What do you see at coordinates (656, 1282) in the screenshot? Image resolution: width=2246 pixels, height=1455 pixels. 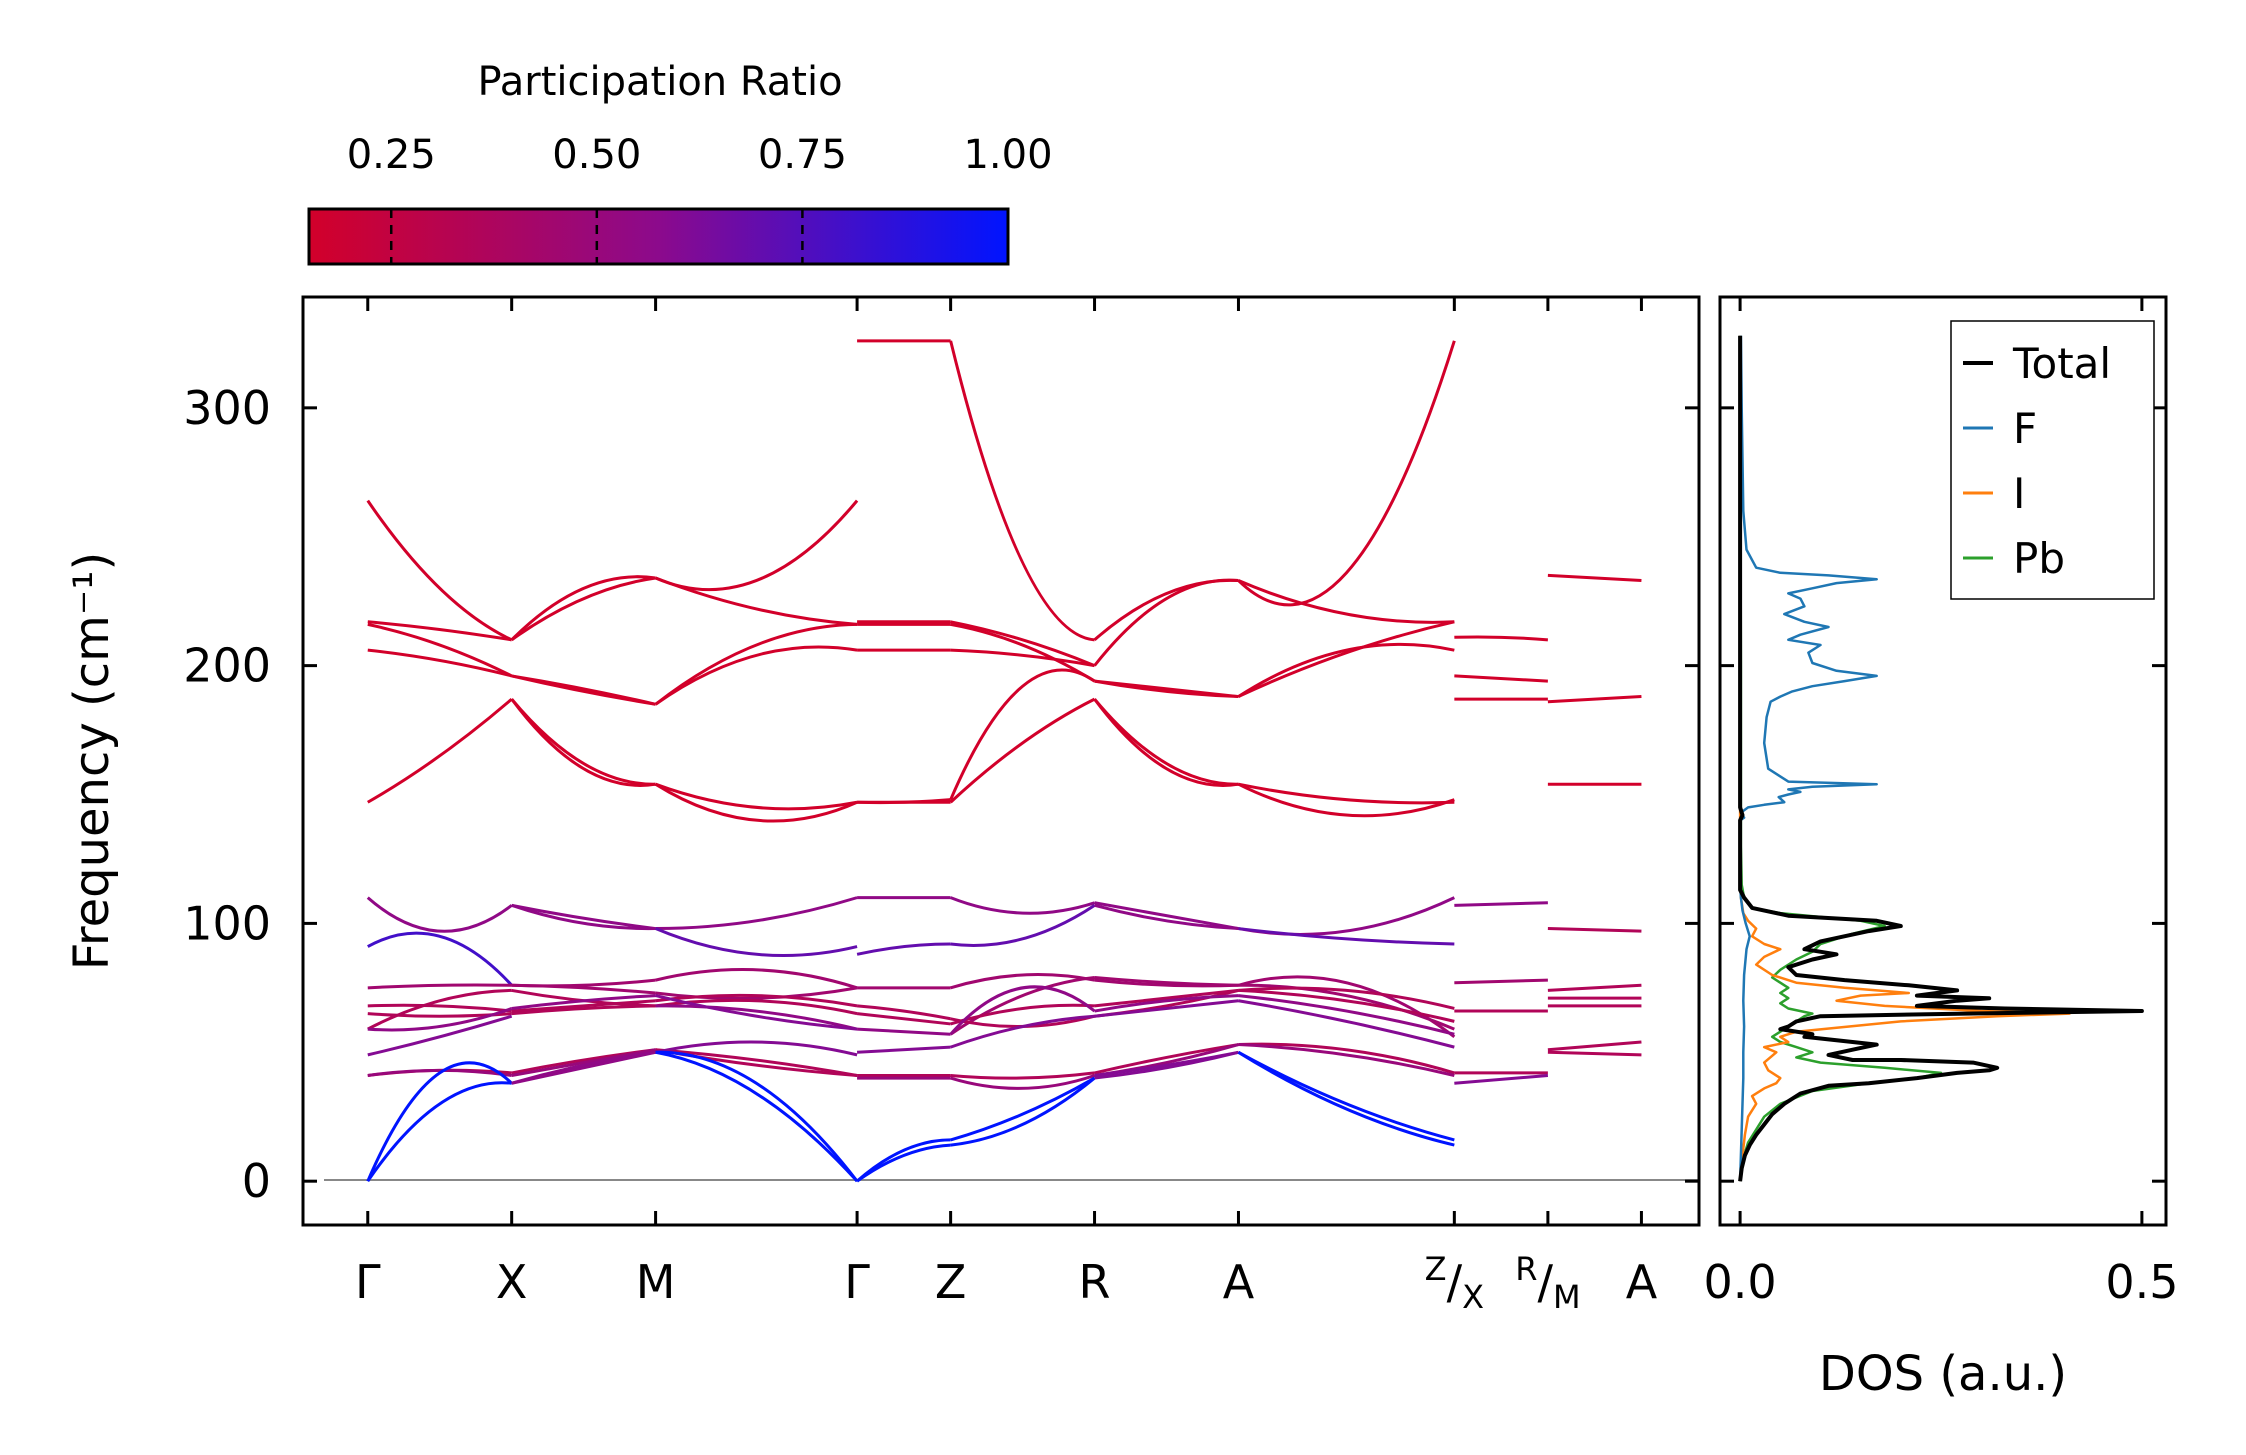 I see `high-symmetry-label: M` at bounding box center [656, 1282].